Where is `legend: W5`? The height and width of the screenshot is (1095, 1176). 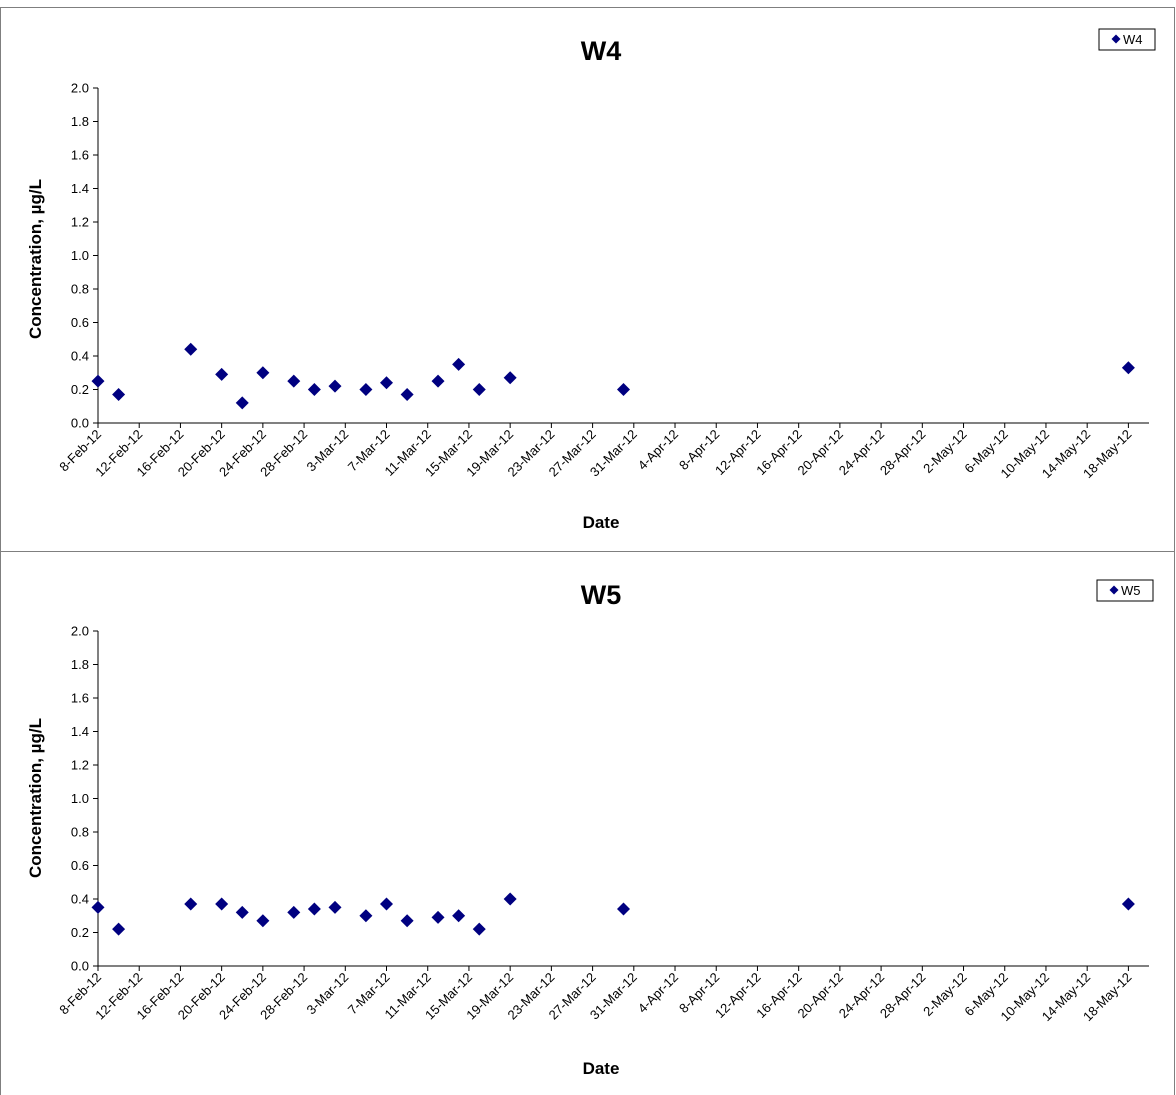 legend: W5 is located at coordinates (1125, 590).